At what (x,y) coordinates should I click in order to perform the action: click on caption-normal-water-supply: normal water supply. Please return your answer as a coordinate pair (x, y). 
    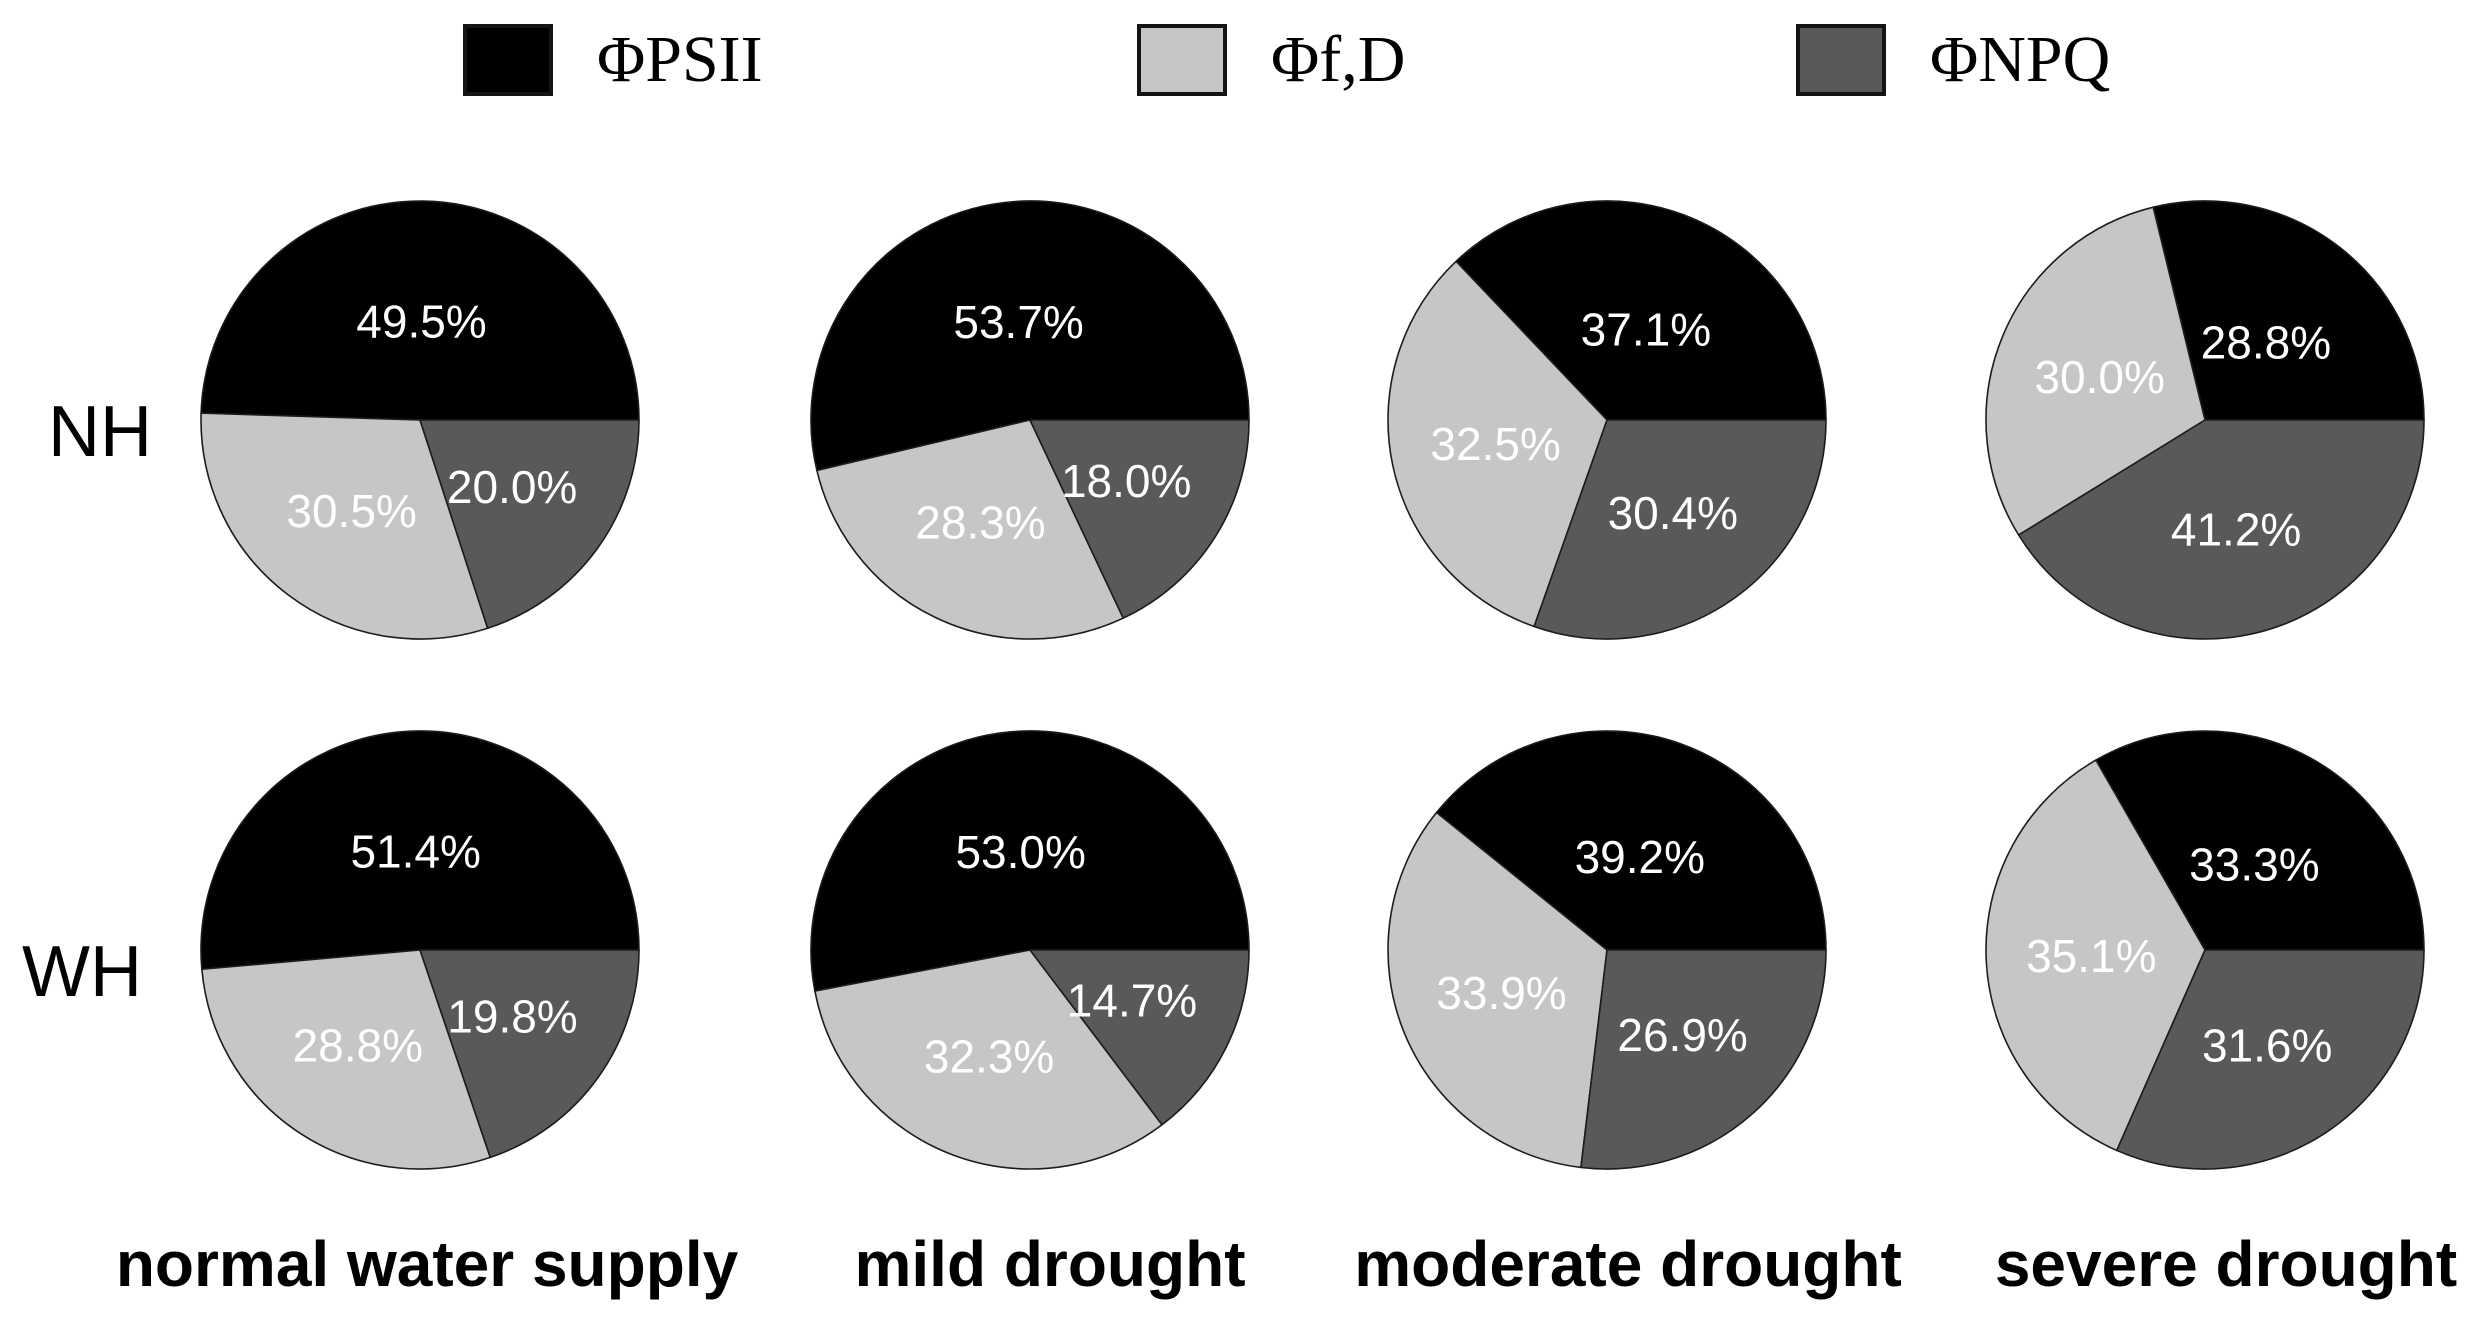
    Looking at the image, I should click on (427, 1264).